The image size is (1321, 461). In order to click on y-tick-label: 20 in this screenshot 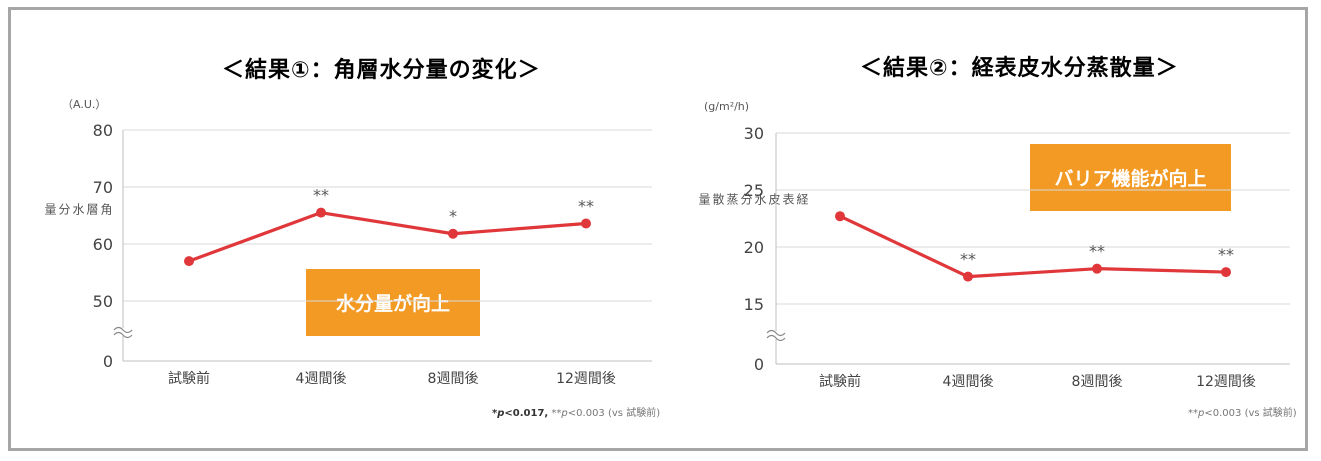, I will do `click(754, 247)`.